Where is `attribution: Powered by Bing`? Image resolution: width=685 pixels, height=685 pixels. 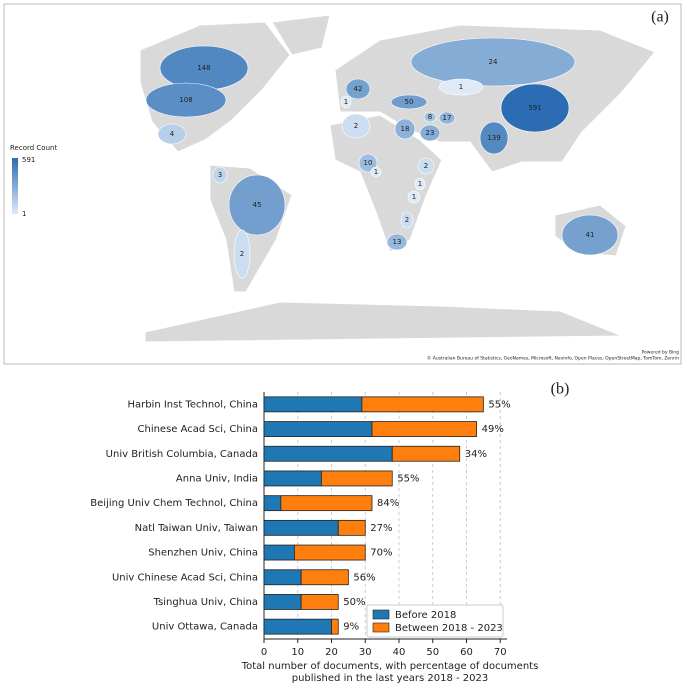
attribution: Powered by Bing is located at coordinates (660, 353).